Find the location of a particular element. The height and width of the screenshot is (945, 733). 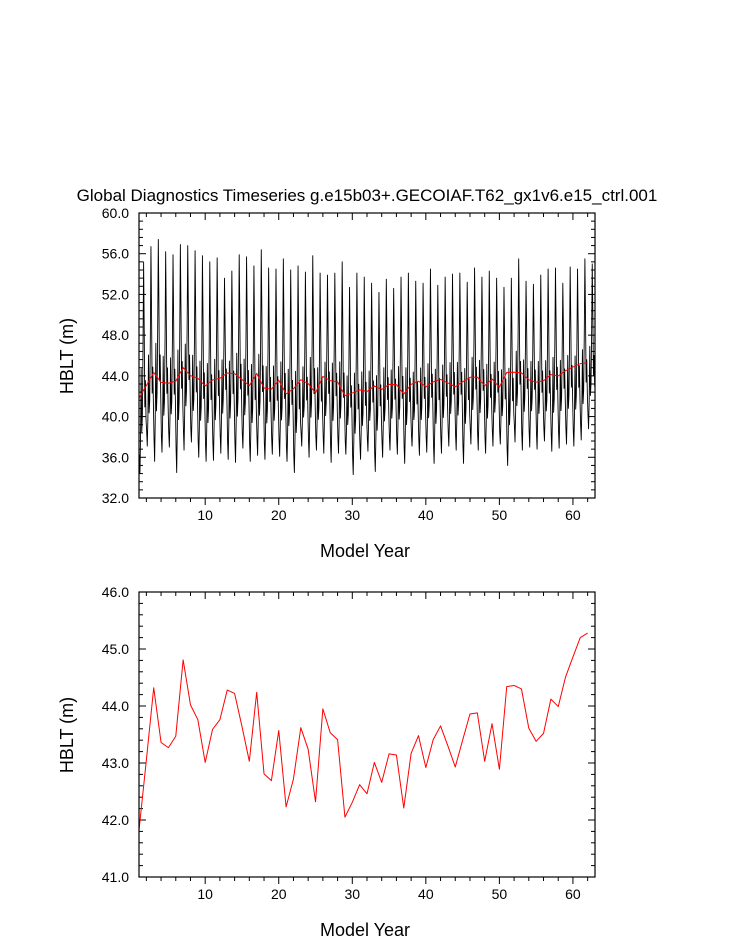

y-tick-label: 36.0 is located at coordinates (115, 457).